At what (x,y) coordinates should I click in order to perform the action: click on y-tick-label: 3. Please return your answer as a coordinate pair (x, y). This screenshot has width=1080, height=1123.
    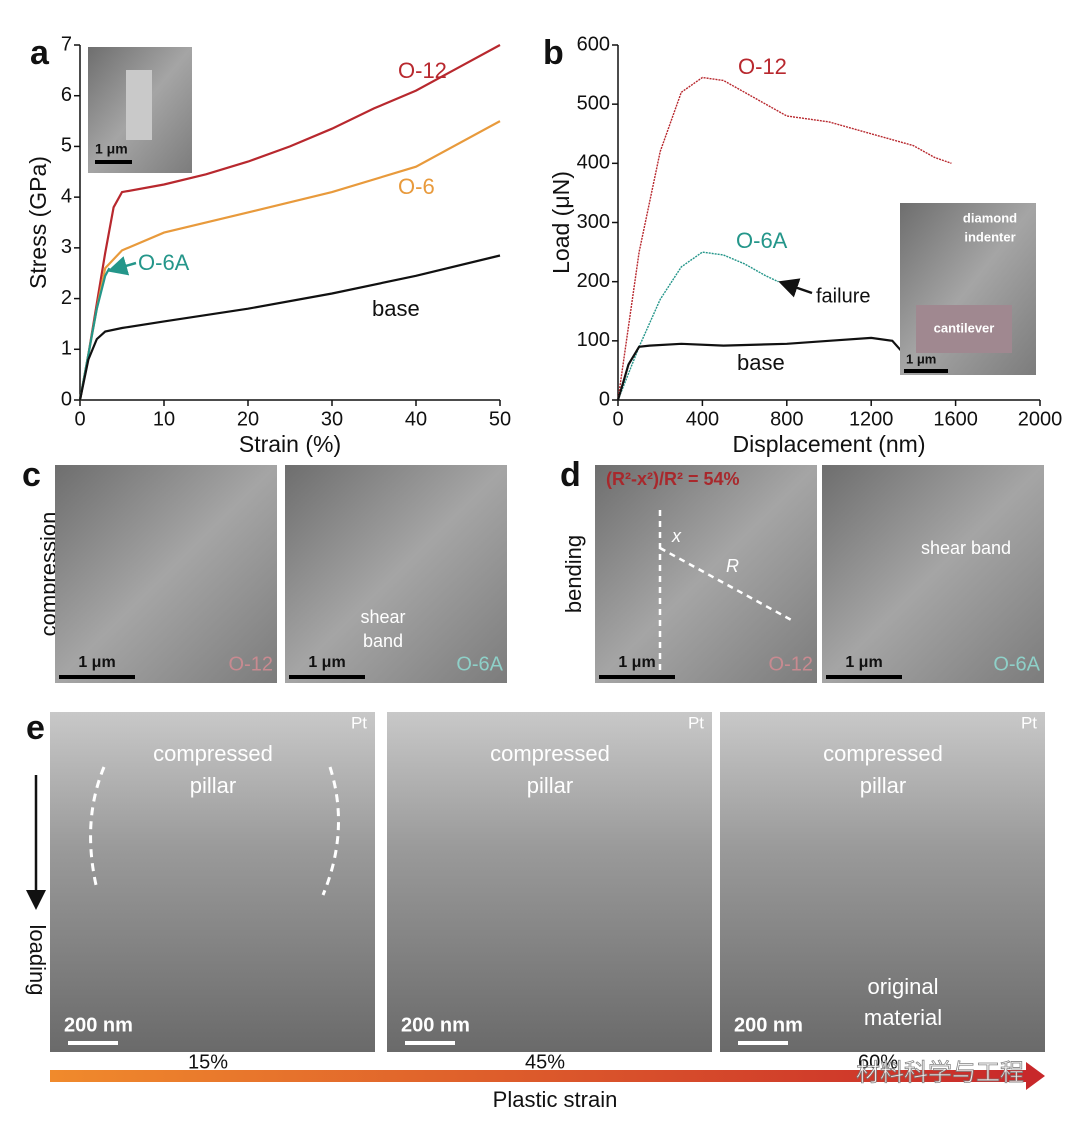
    Looking at the image, I should click on (66, 247).